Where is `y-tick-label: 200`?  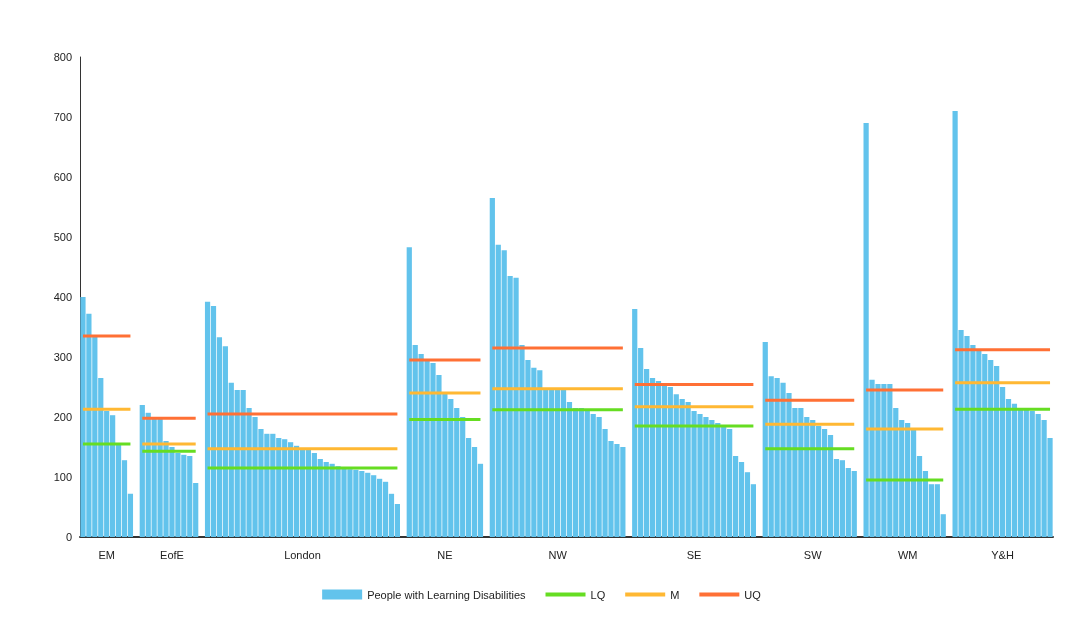 y-tick-label: 200 is located at coordinates (62, 417).